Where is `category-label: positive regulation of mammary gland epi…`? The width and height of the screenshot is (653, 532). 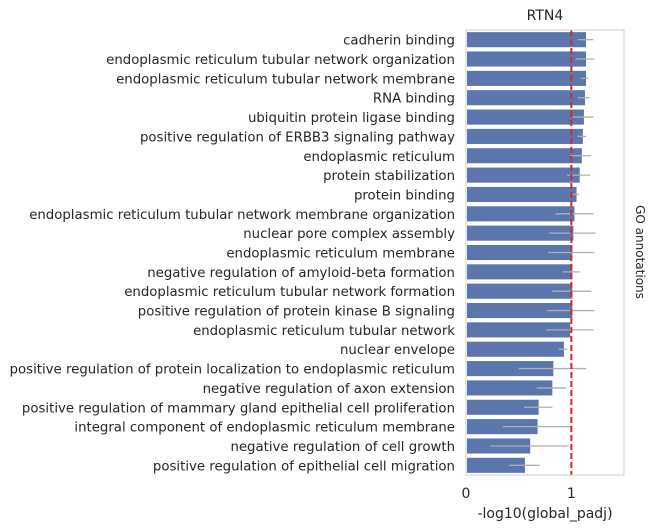
category-label: positive regulation of mammary gland epi… is located at coordinates (238, 408).